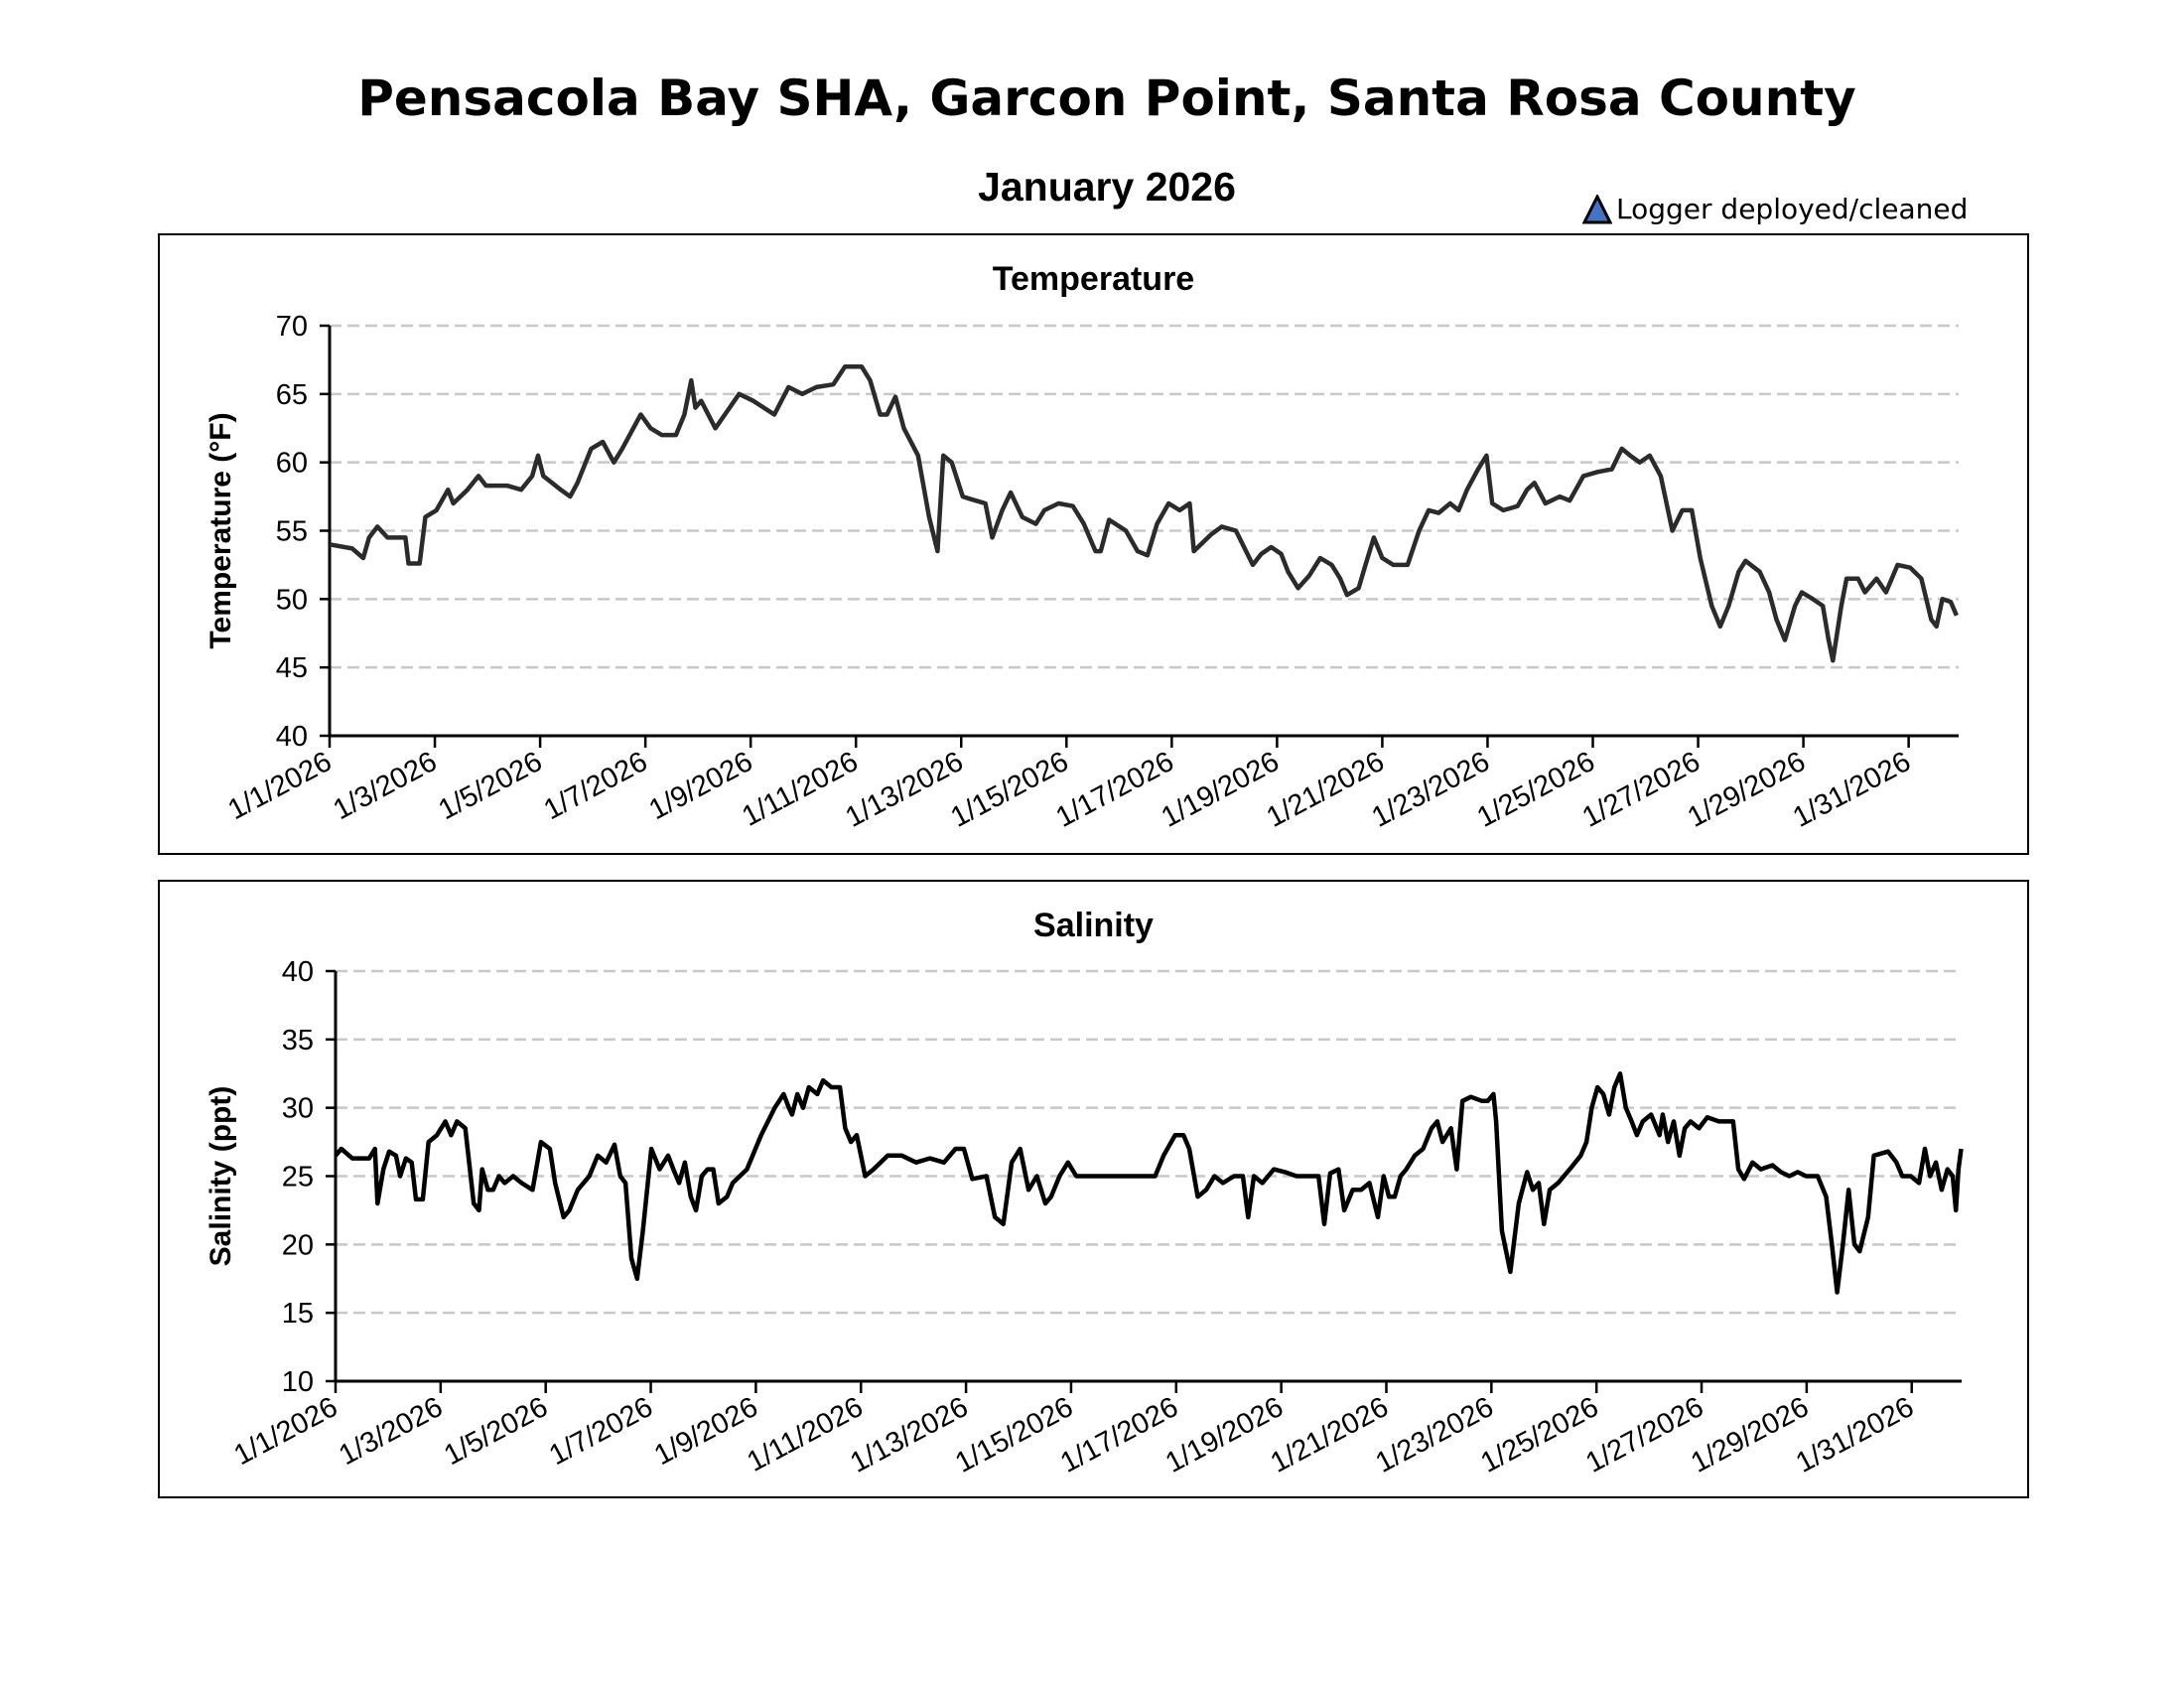 This screenshot has height=1688, width=2184. What do you see at coordinates (221, 530) in the screenshot?
I see `y-axis-label: Temperature (°F)` at bounding box center [221, 530].